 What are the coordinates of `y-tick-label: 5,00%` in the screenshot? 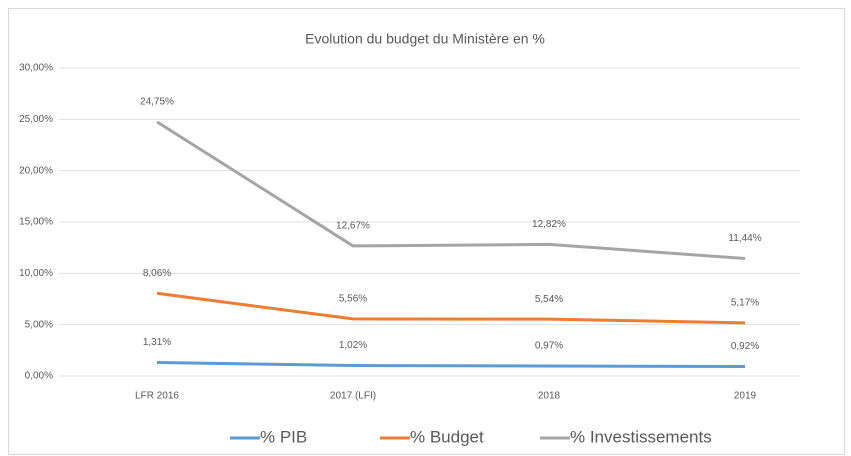 It's located at (39, 324).